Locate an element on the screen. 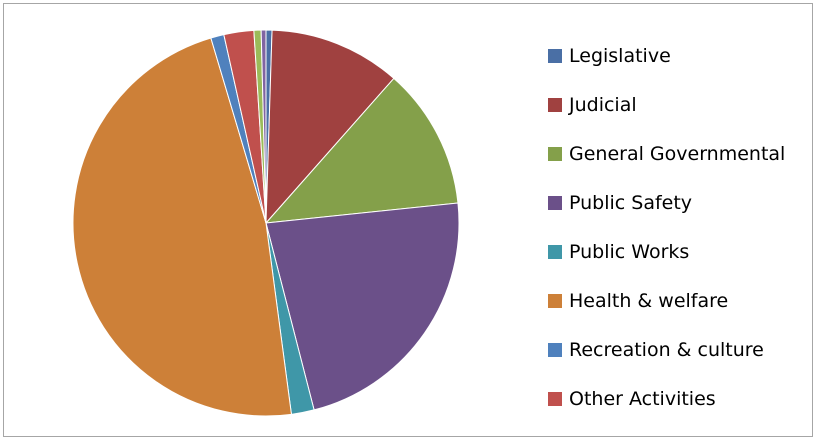 Image resolution: width=819 pixels, height=446 pixels. legend-label: Health & welfare is located at coordinates (649, 300).